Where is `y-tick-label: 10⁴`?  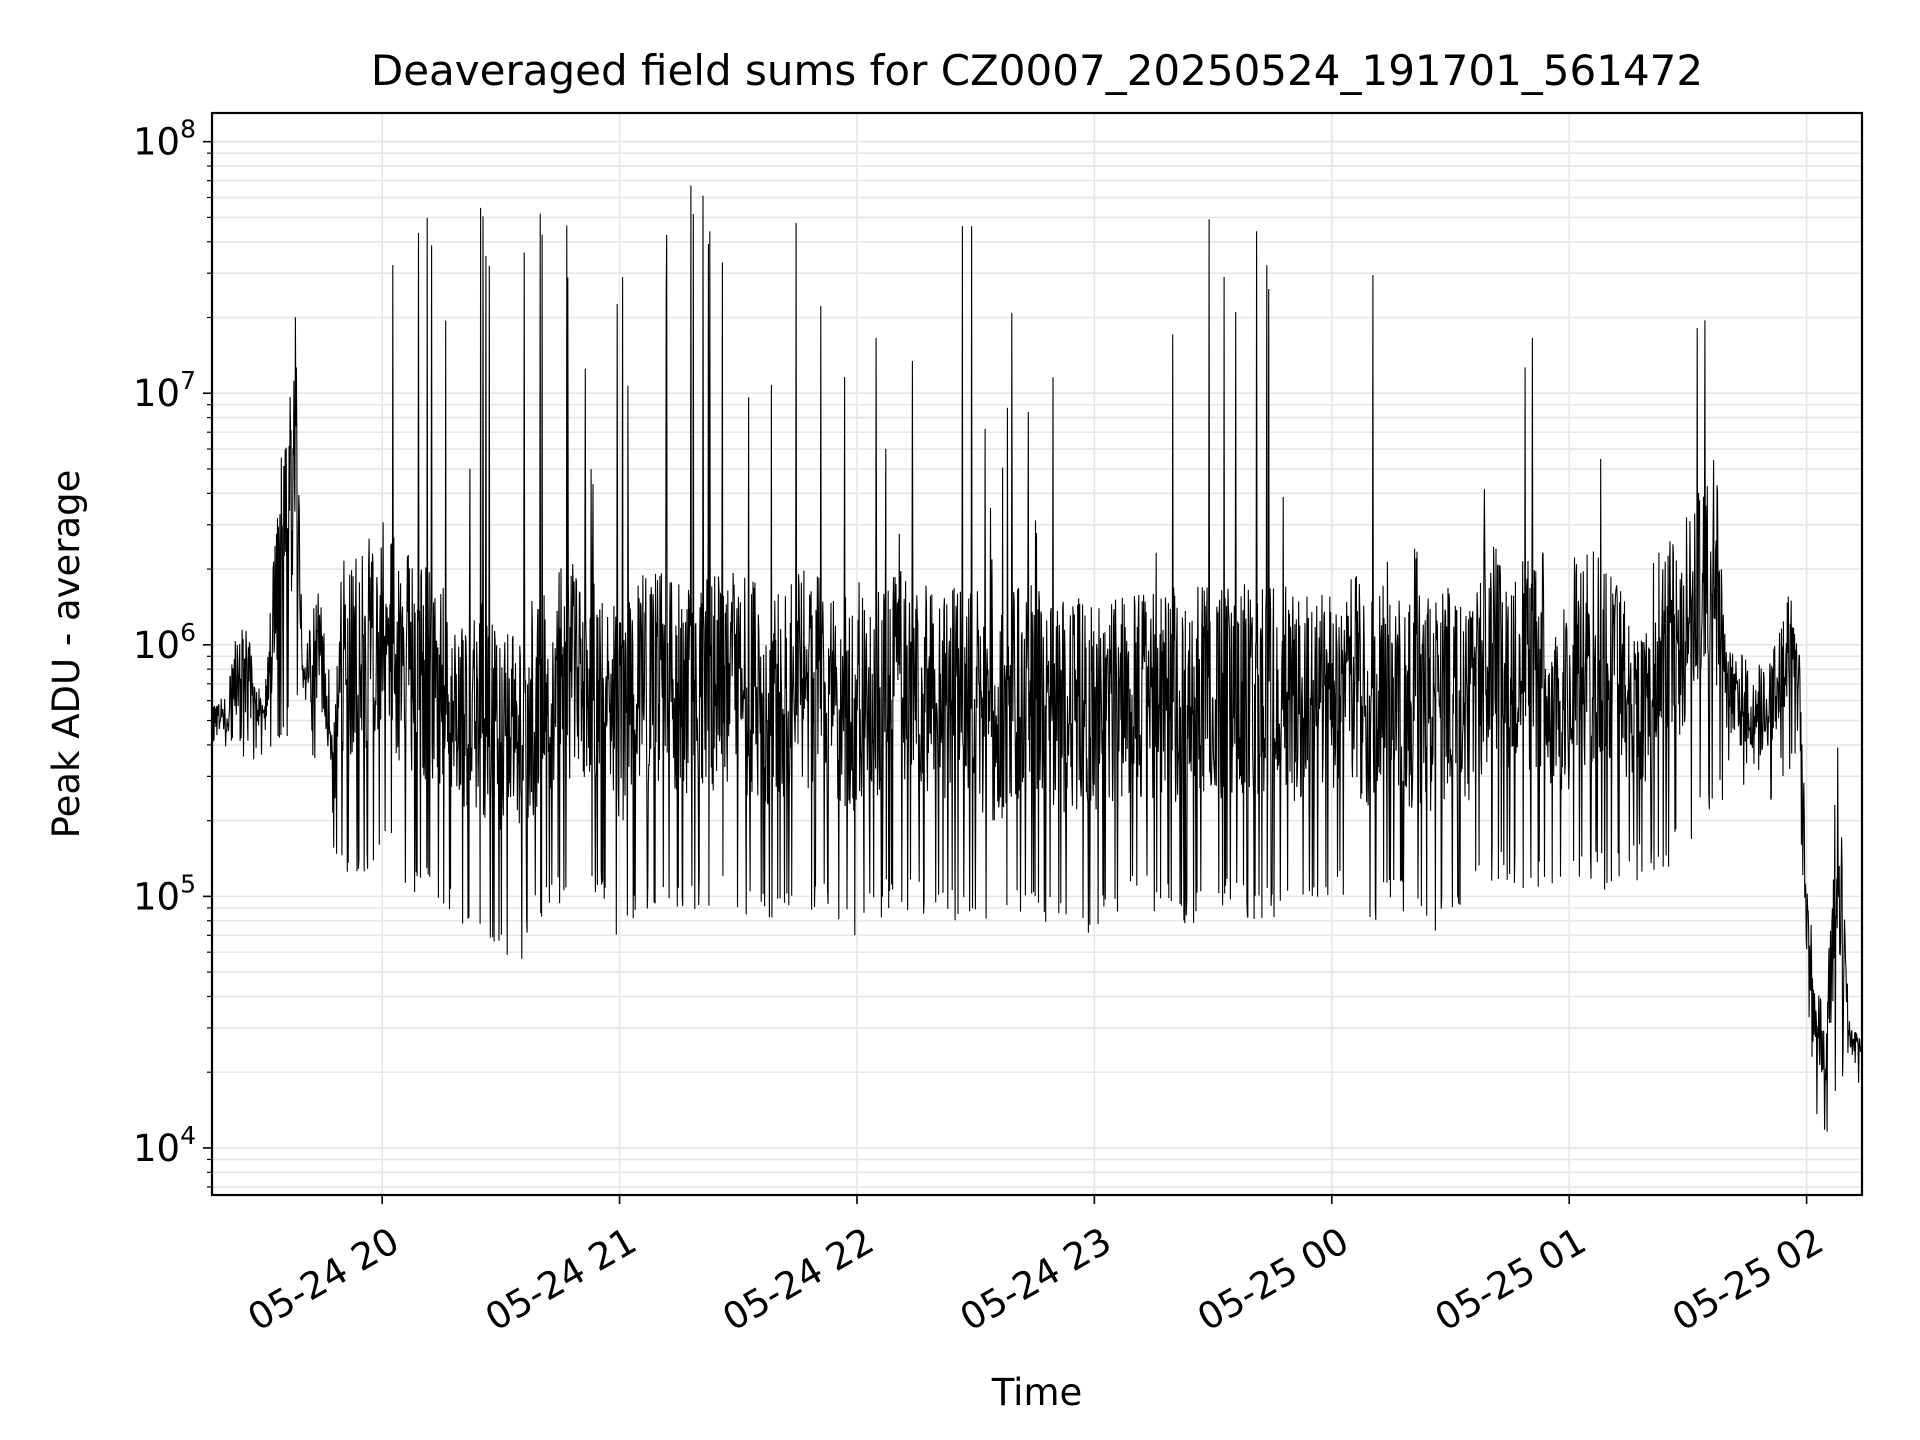 y-tick-label: 10⁴ is located at coordinates (164, 1145).